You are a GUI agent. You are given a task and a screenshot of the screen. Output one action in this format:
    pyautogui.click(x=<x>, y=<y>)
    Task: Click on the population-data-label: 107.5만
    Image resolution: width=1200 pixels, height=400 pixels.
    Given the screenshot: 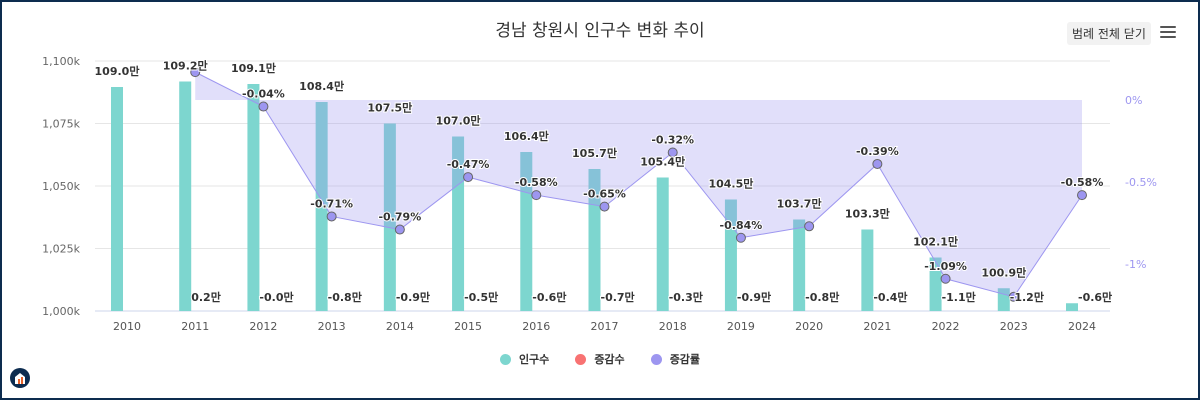 What is the action you would take?
    pyautogui.click(x=389, y=108)
    